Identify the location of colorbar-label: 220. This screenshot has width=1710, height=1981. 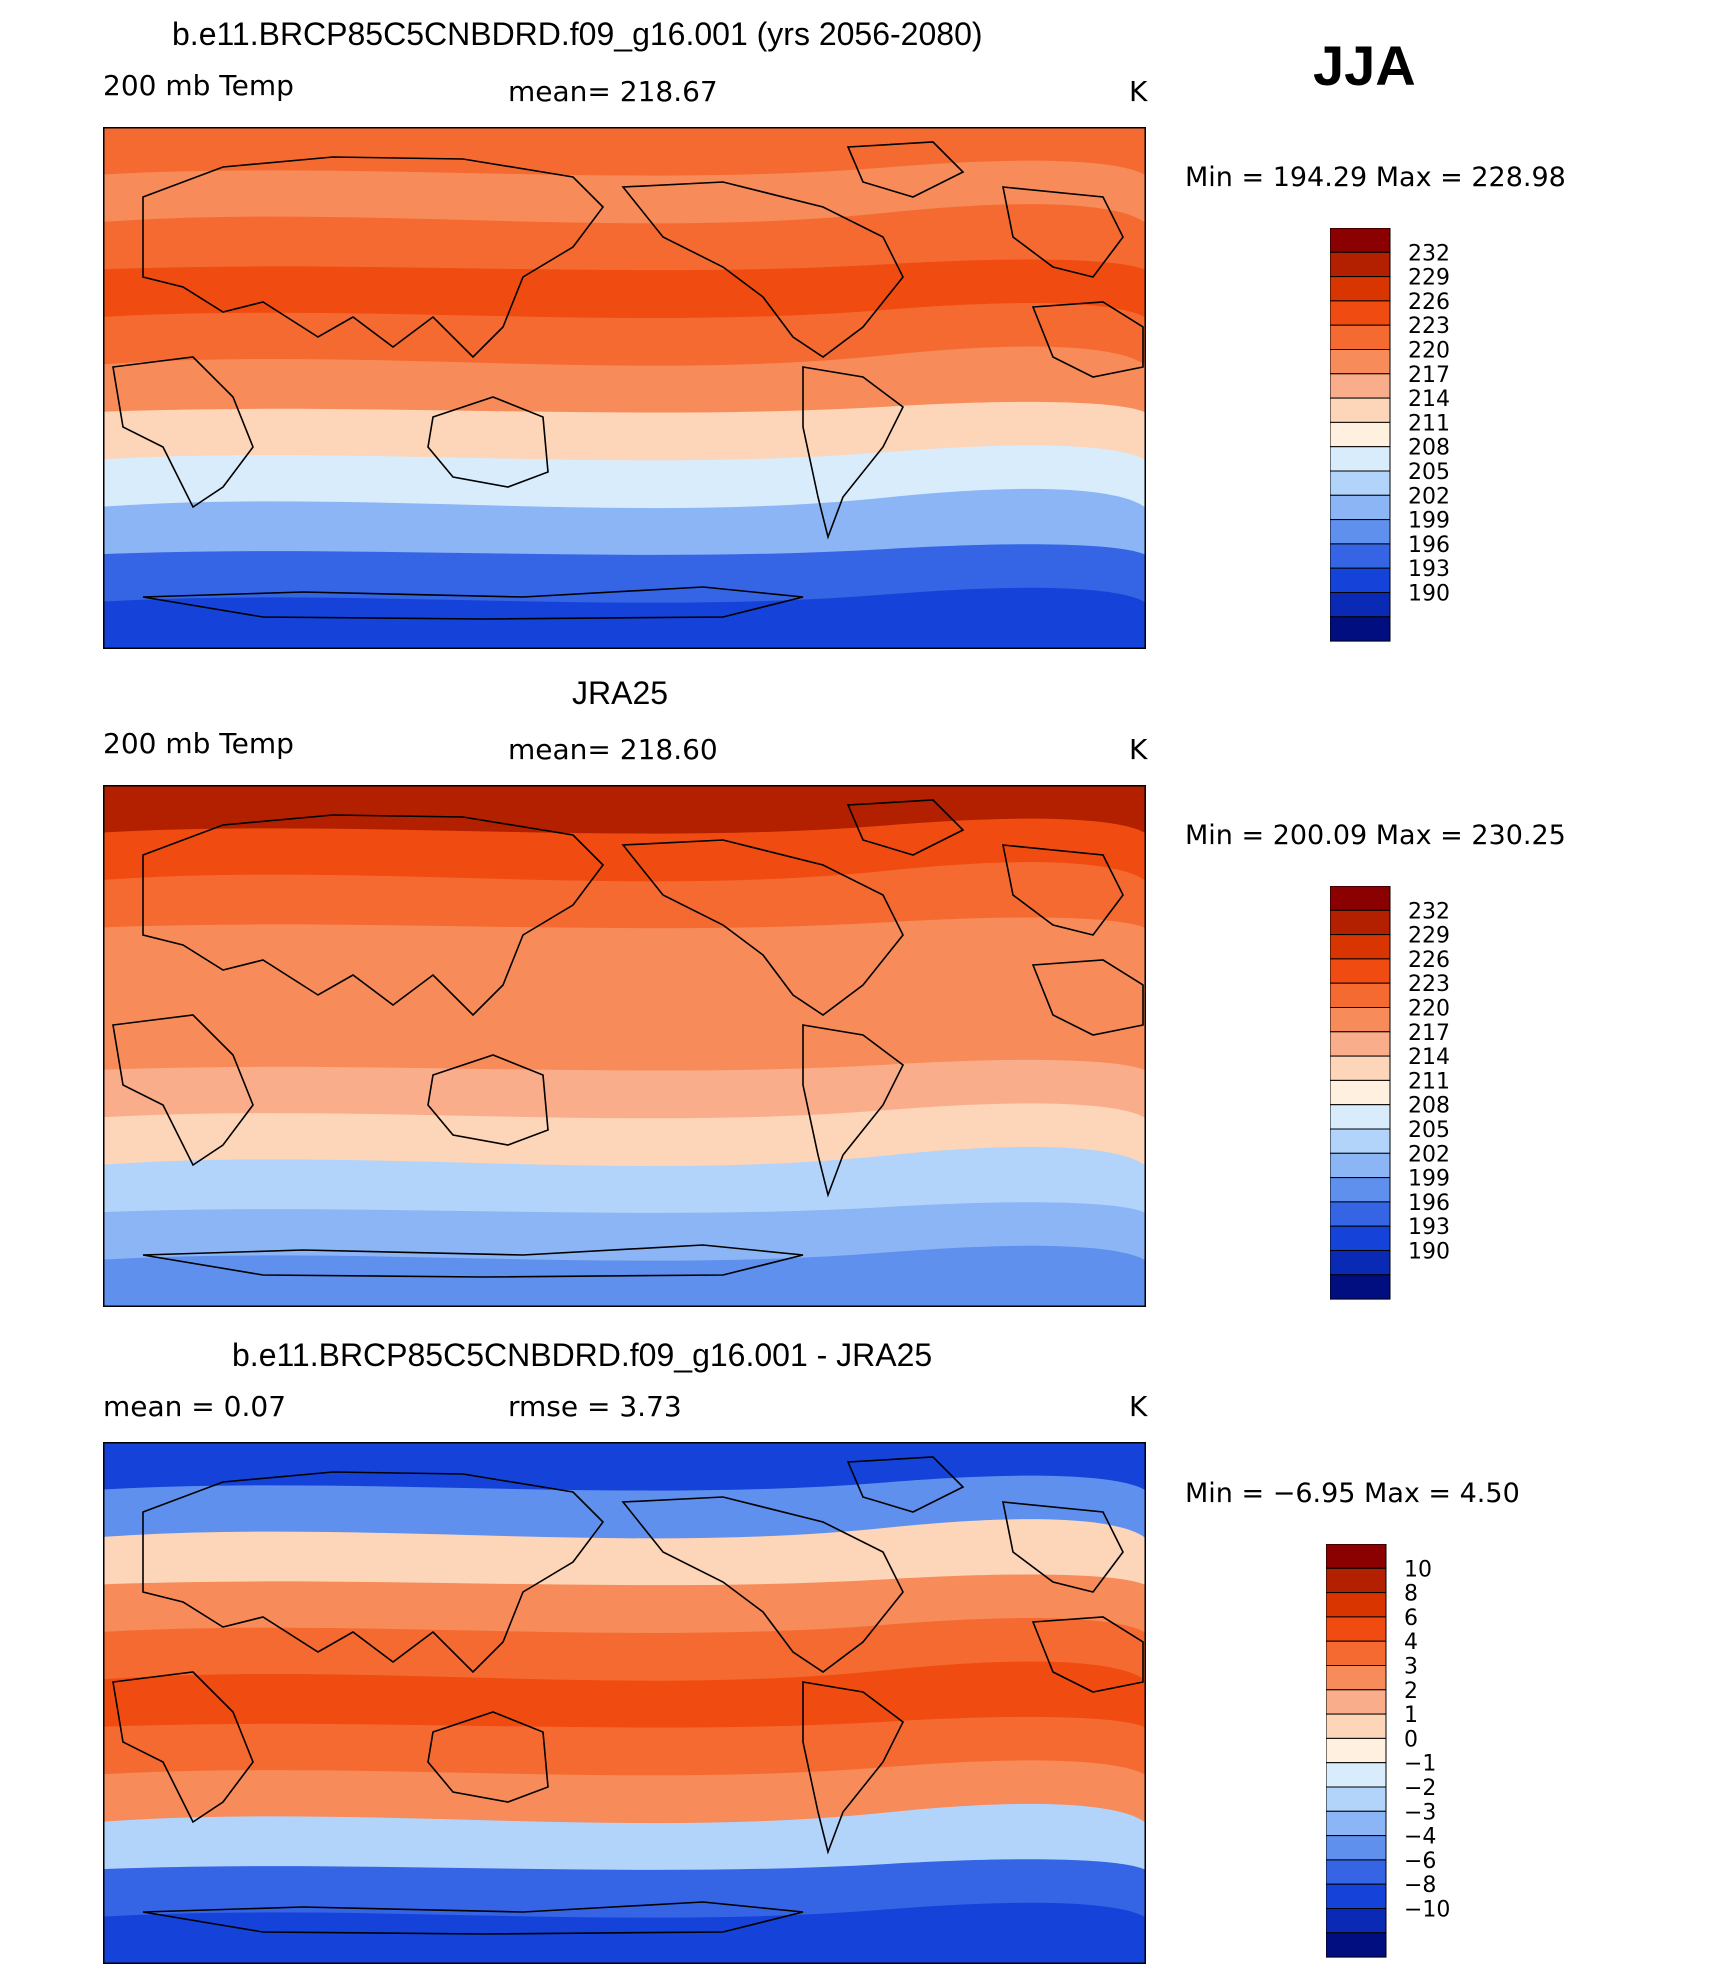
(1429, 1009).